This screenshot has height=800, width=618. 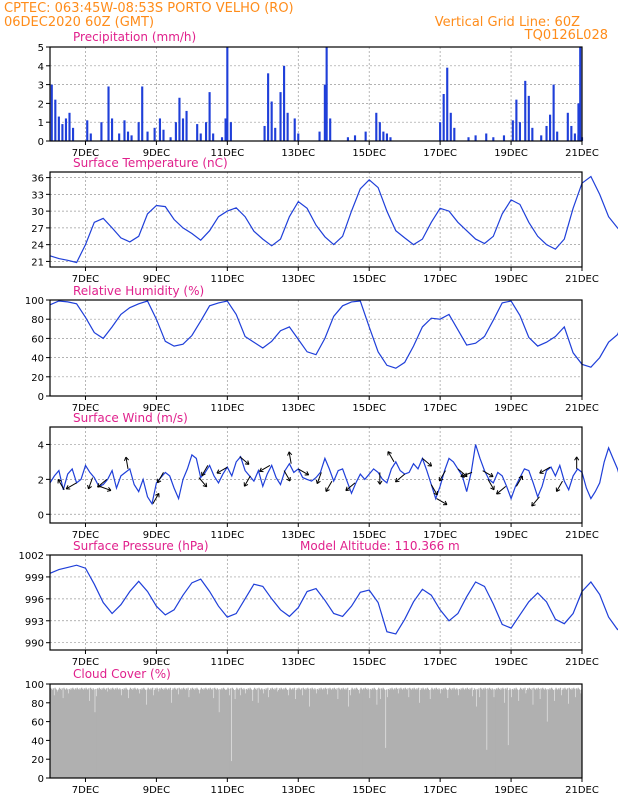 What do you see at coordinates (41, 445) in the screenshot?
I see `y-tick-label: 4` at bounding box center [41, 445].